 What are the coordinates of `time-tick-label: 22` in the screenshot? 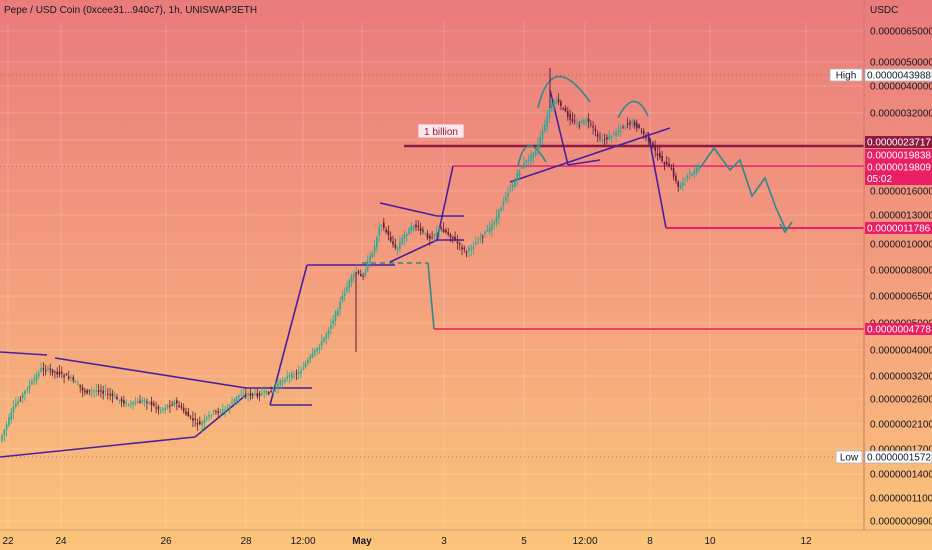 It's located at (8, 541).